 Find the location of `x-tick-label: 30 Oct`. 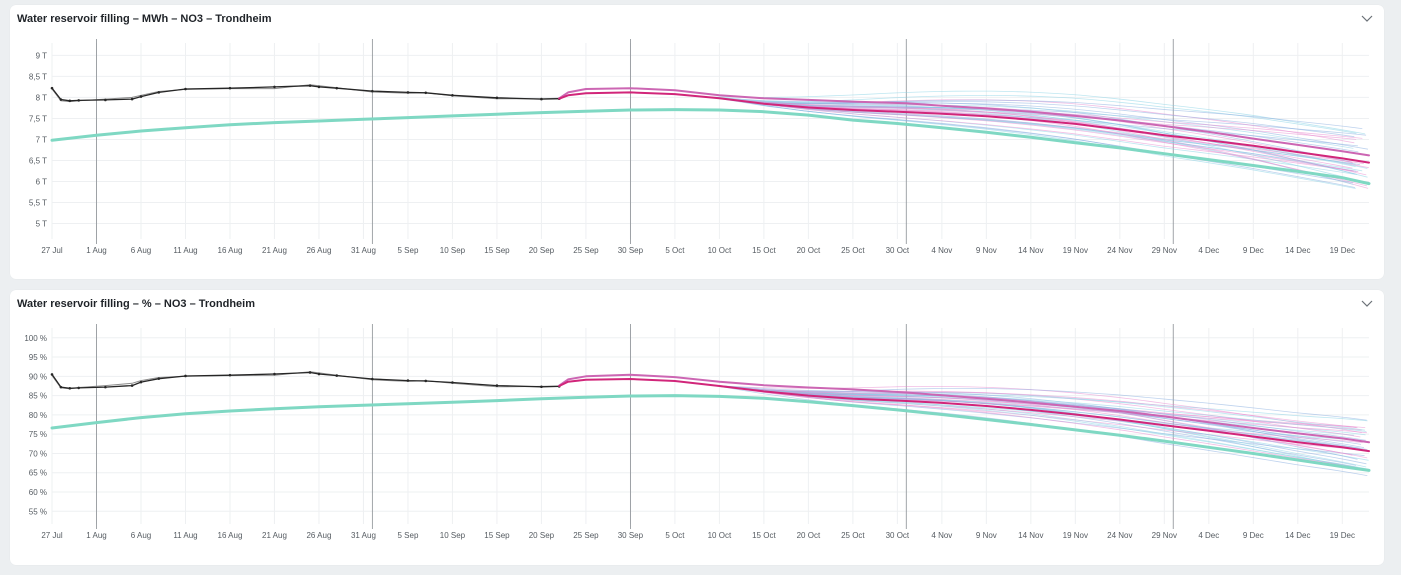

x-tick-label: 30 Oct is located at coordinates (898, 250).